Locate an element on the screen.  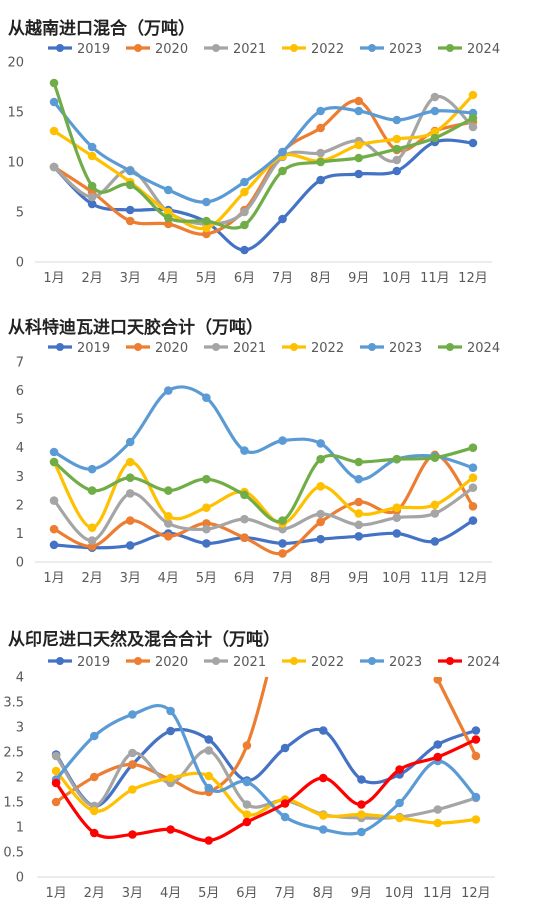
legend-item-2020: 2020 is located at coordinates (157, 348).